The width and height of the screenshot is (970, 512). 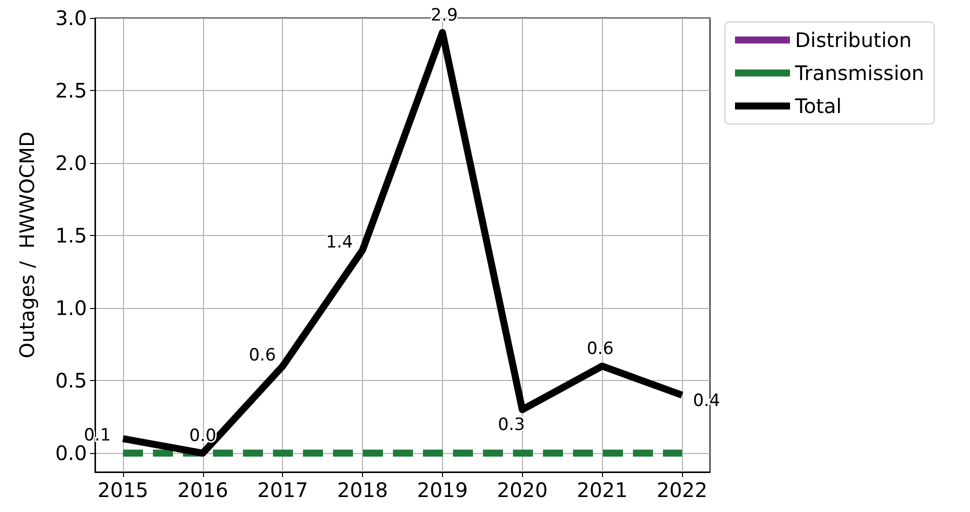 What do you see at coordinates (71, 308) in the screenshot?
I see `y-tick-label: 1.0` at bounding box center [71, 308].